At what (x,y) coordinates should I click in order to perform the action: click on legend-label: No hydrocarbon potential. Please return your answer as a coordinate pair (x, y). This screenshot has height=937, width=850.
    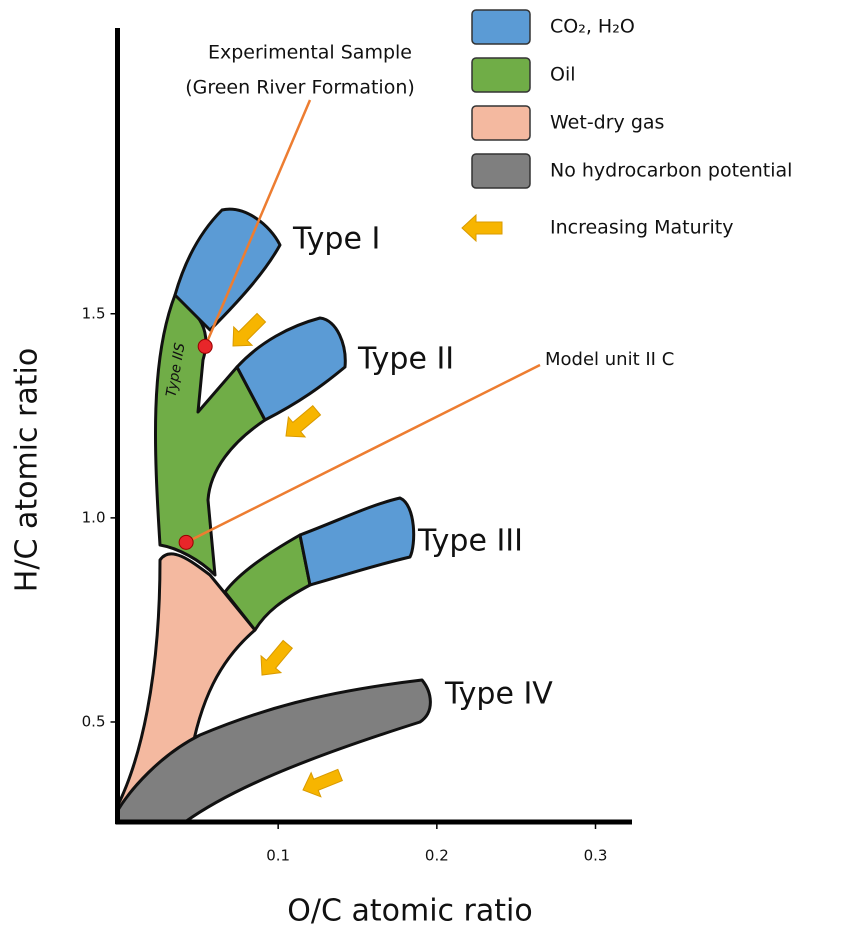
    Looking at the image, I should click on (671, 171).